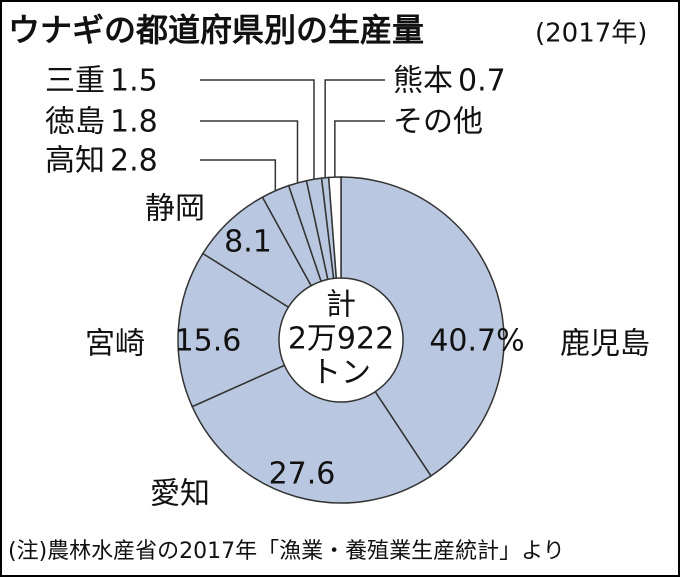 The image size is (680, 577). What do you see at coordinates (180, 494) in the screenshot?
I see `category-label: 愛知` at bounding box center [180, 494].